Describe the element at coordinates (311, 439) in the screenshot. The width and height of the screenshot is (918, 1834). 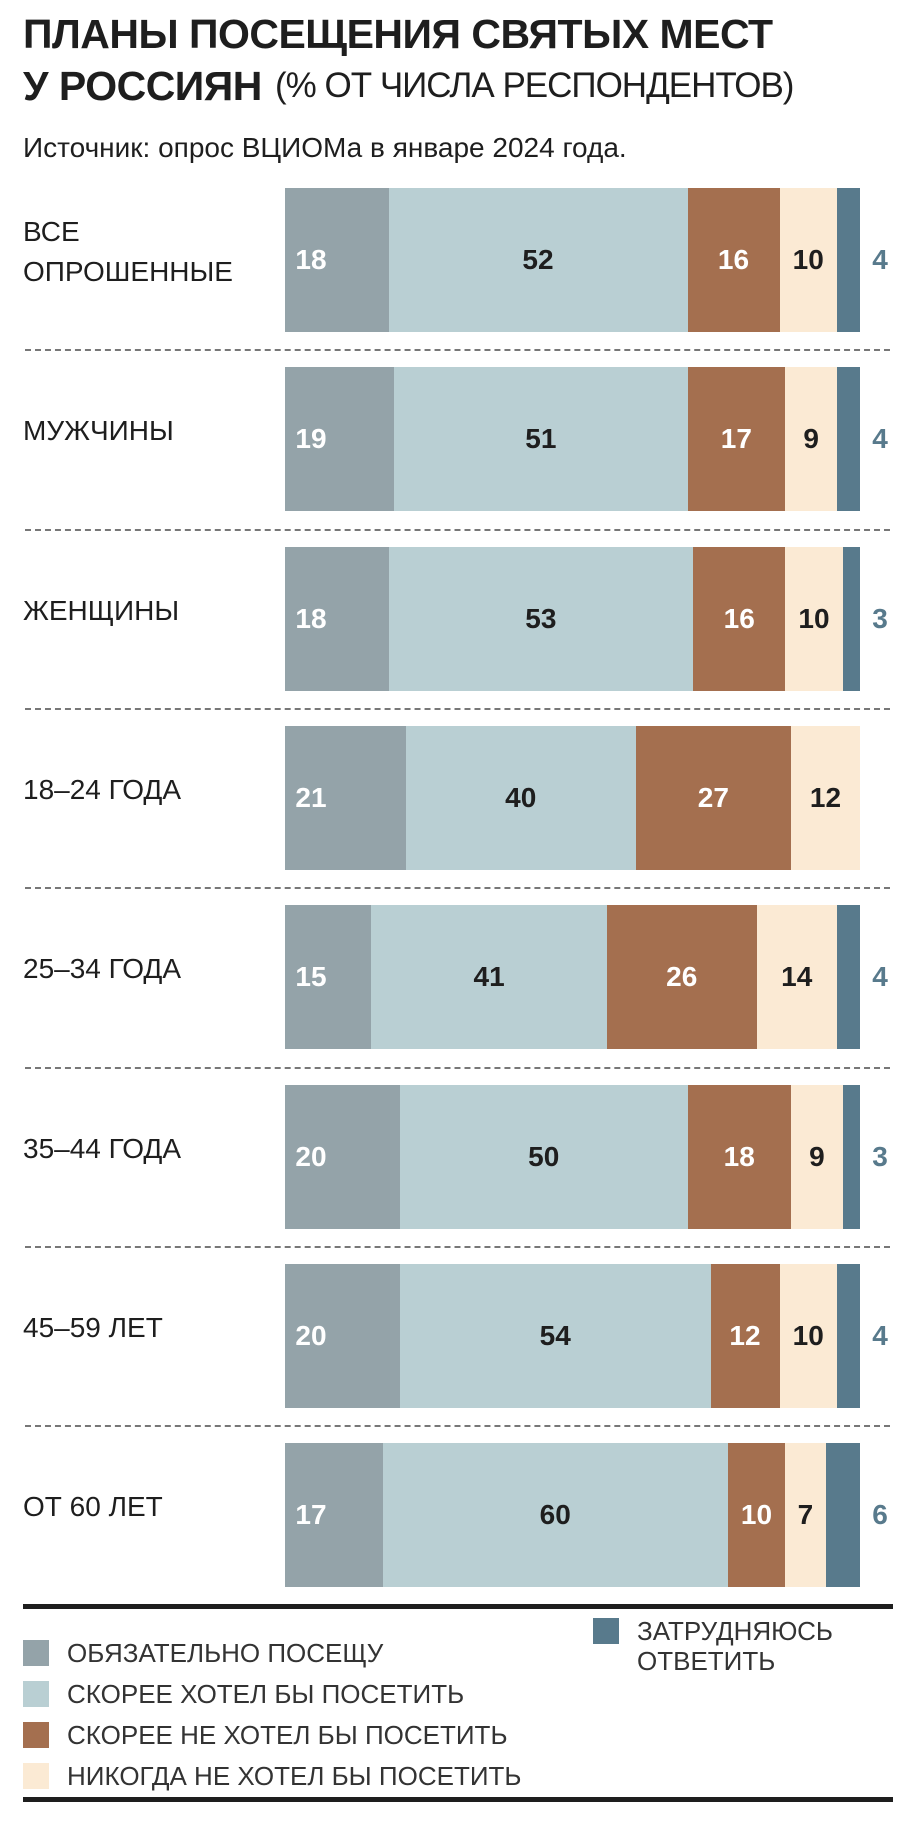
I see `value-label: 19` at that location.